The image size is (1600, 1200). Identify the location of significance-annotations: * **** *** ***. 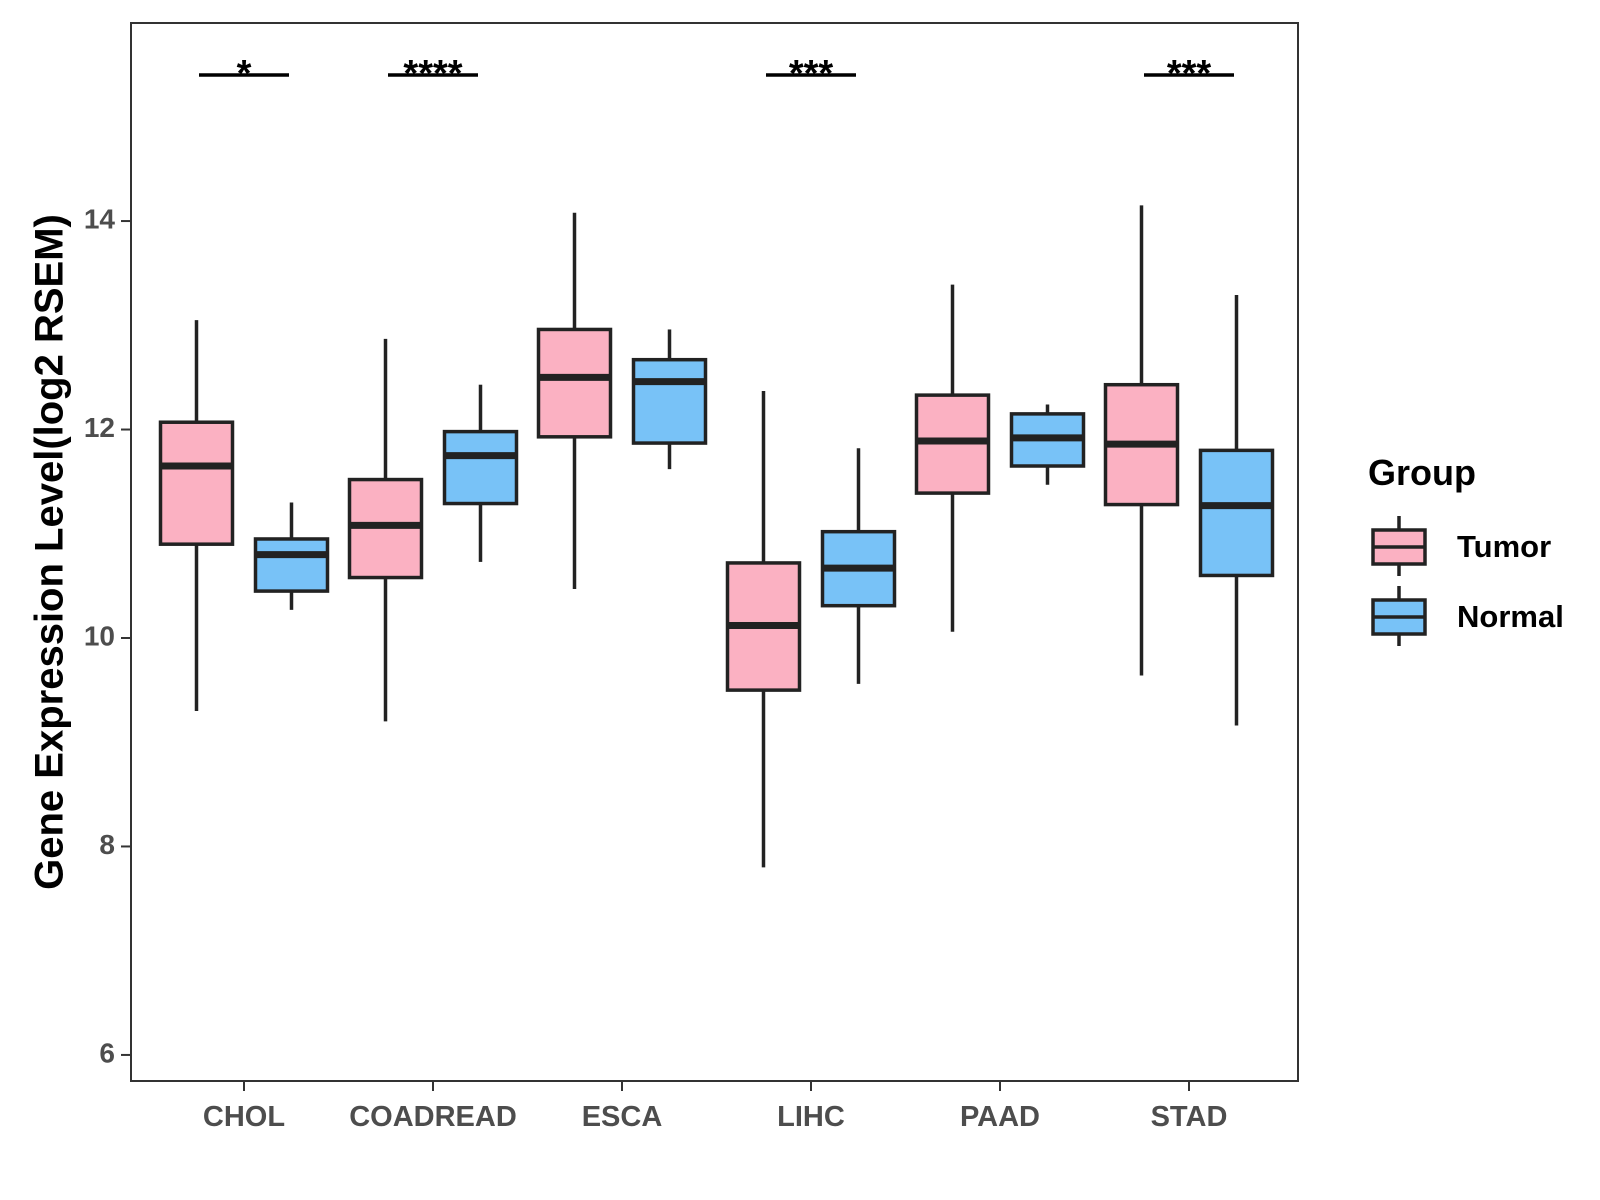
(716, 74).